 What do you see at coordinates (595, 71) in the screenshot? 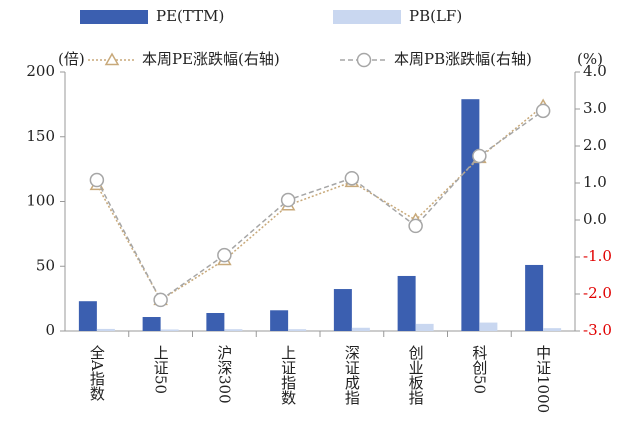
I see `y2-tick-label: 4.0` at bounding box center [595, 71].